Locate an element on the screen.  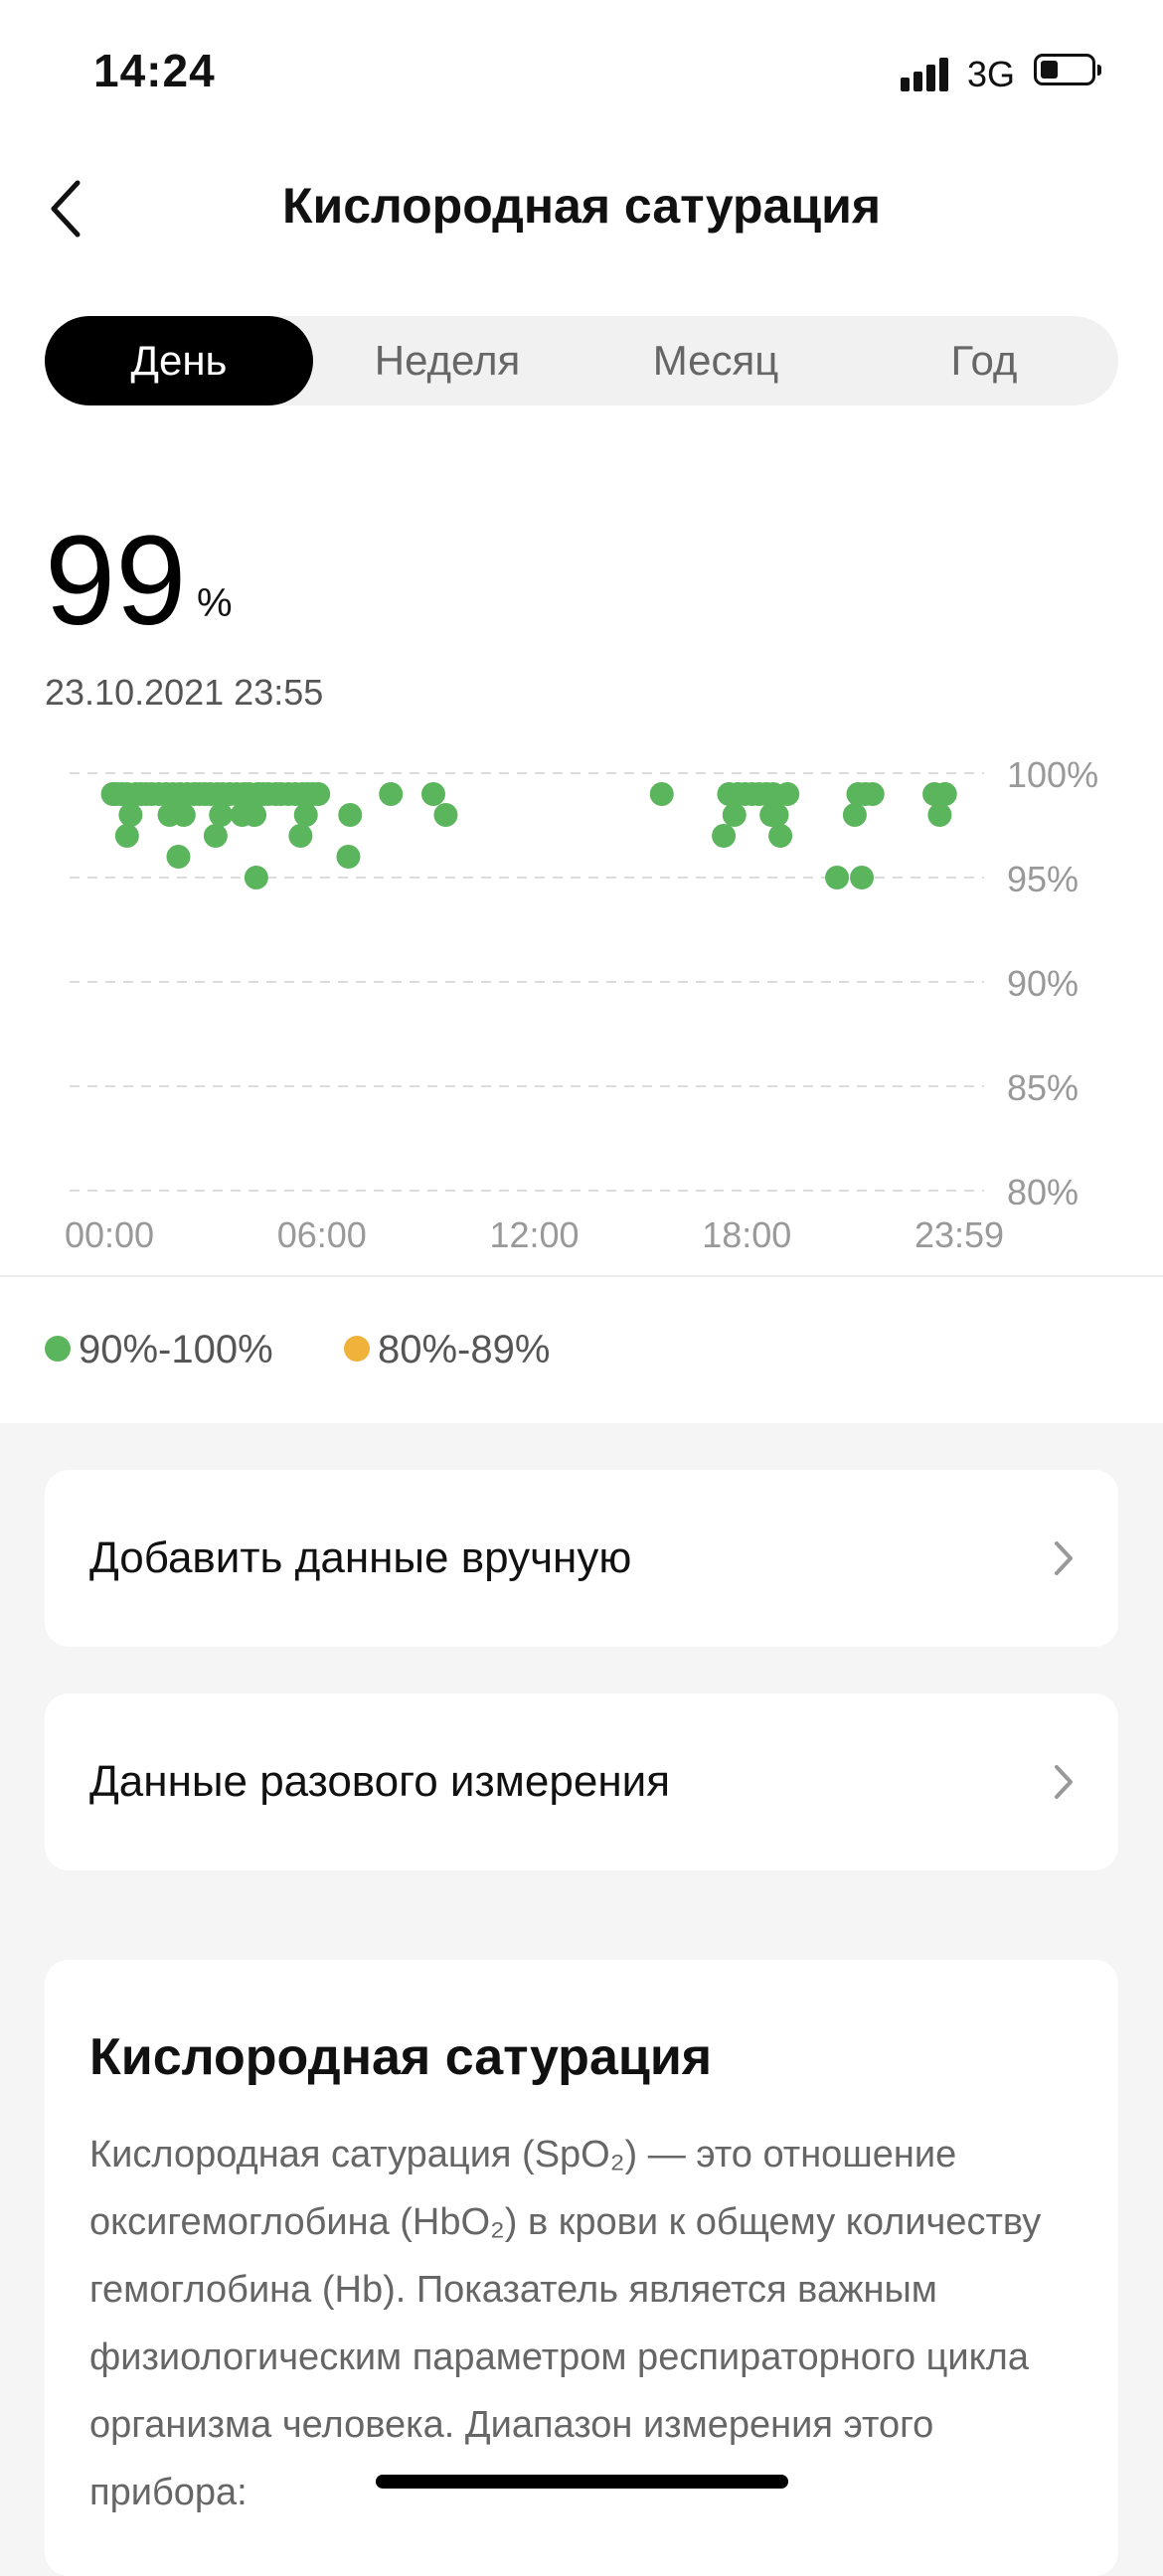
current-value-unit: % is located at coordinates (215, 603).